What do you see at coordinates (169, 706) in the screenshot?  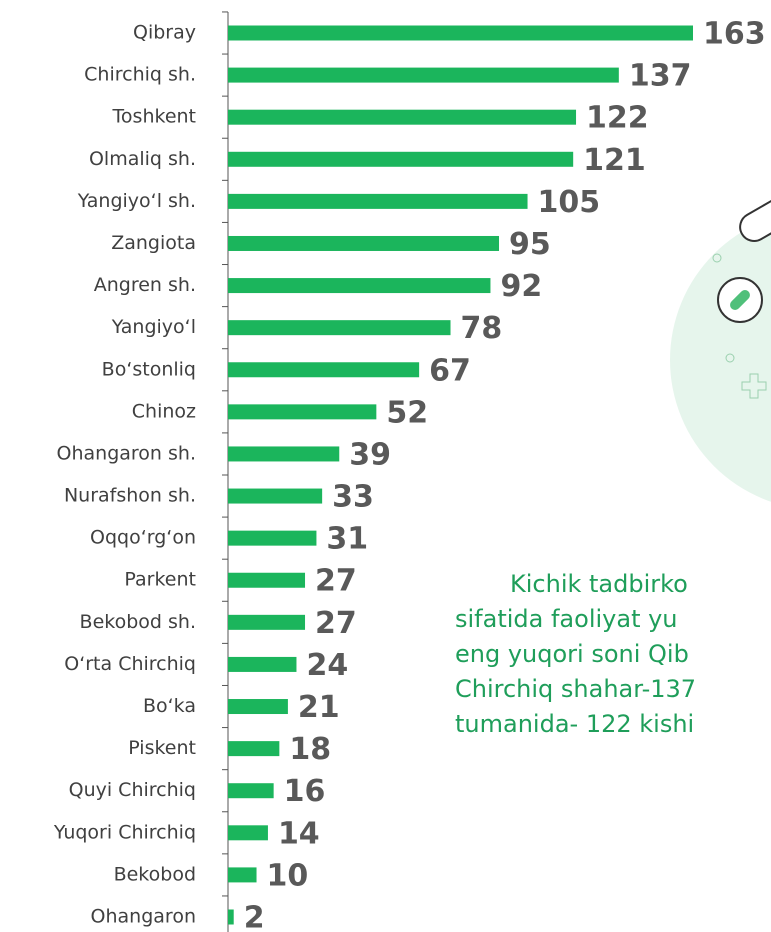 I see `category-label: Bo‘ka` at bounding box center [169, 706].